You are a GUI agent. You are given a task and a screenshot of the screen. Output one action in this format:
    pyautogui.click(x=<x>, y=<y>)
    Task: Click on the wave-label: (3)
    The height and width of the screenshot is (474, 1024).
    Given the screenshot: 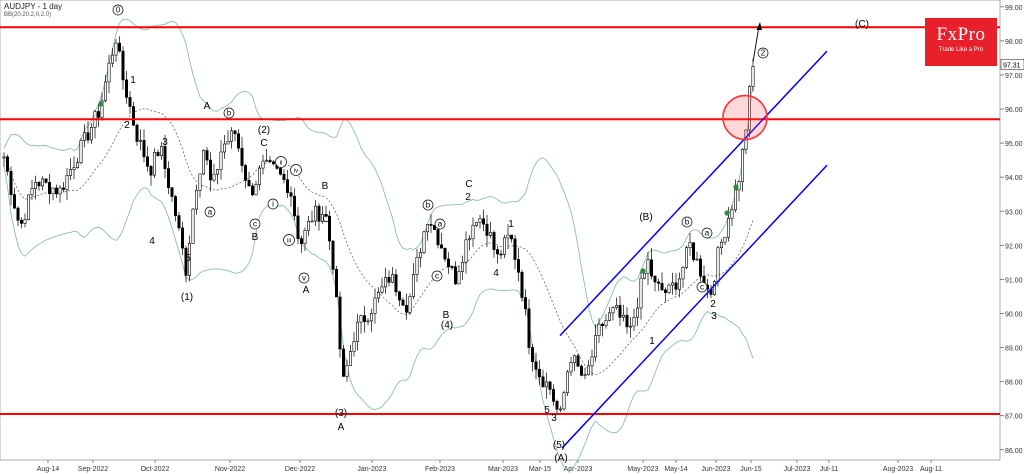 What is the action you would take?
    pyautogui.click(x=341, y=413)
    